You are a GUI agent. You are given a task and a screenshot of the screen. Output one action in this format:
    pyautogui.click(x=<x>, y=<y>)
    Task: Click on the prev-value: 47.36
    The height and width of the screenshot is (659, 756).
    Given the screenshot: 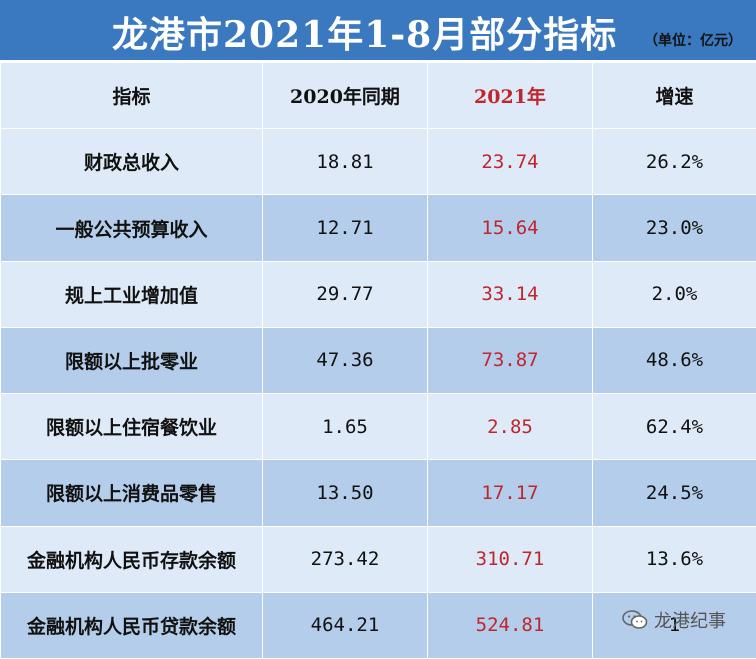 What is the action you would take?
    pyautogui.click(x=345, y=360)
    